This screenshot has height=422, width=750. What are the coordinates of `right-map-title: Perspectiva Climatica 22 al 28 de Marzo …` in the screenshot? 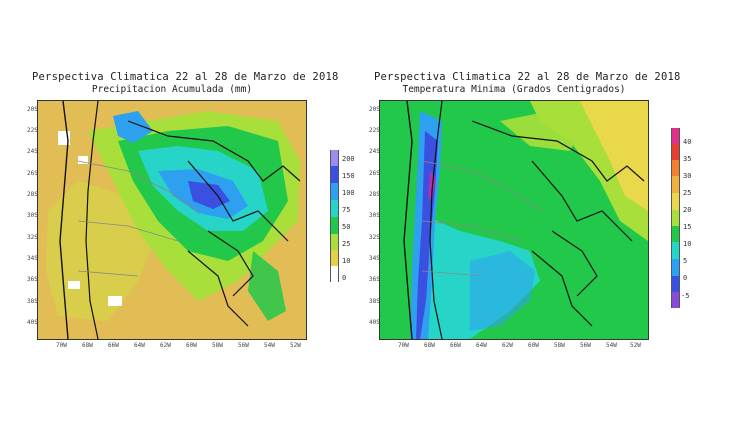 It's located at (527, 77).